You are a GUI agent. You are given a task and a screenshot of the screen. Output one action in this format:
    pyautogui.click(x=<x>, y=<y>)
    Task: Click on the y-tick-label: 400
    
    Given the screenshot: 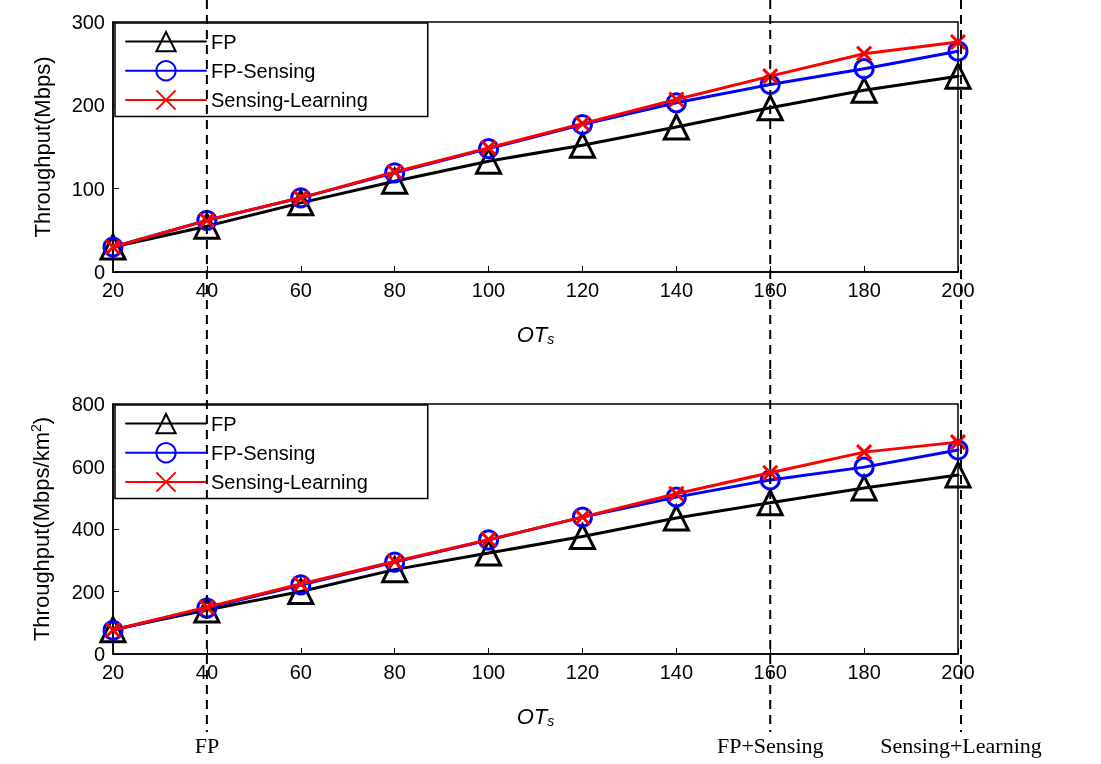 What is the action you would take?
    pyautogui.click(x=88, y=529)
    